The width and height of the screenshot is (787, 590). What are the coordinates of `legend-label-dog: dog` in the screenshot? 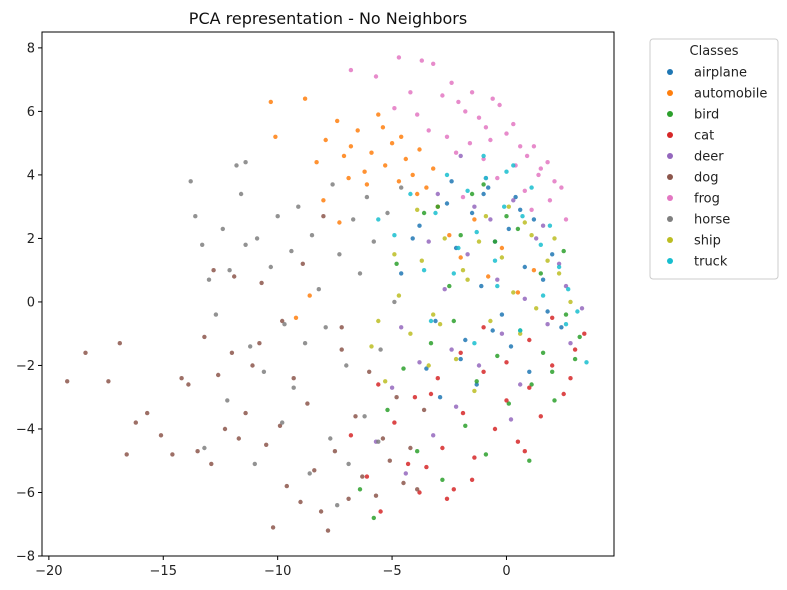 It's located at (706, 178).